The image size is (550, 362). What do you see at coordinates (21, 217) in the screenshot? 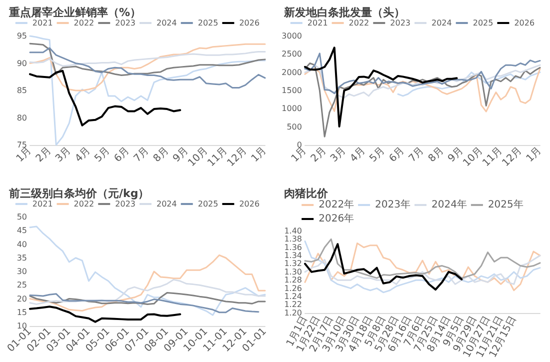
I see `y-tick-label: 50` at bounding box center [21, 217].